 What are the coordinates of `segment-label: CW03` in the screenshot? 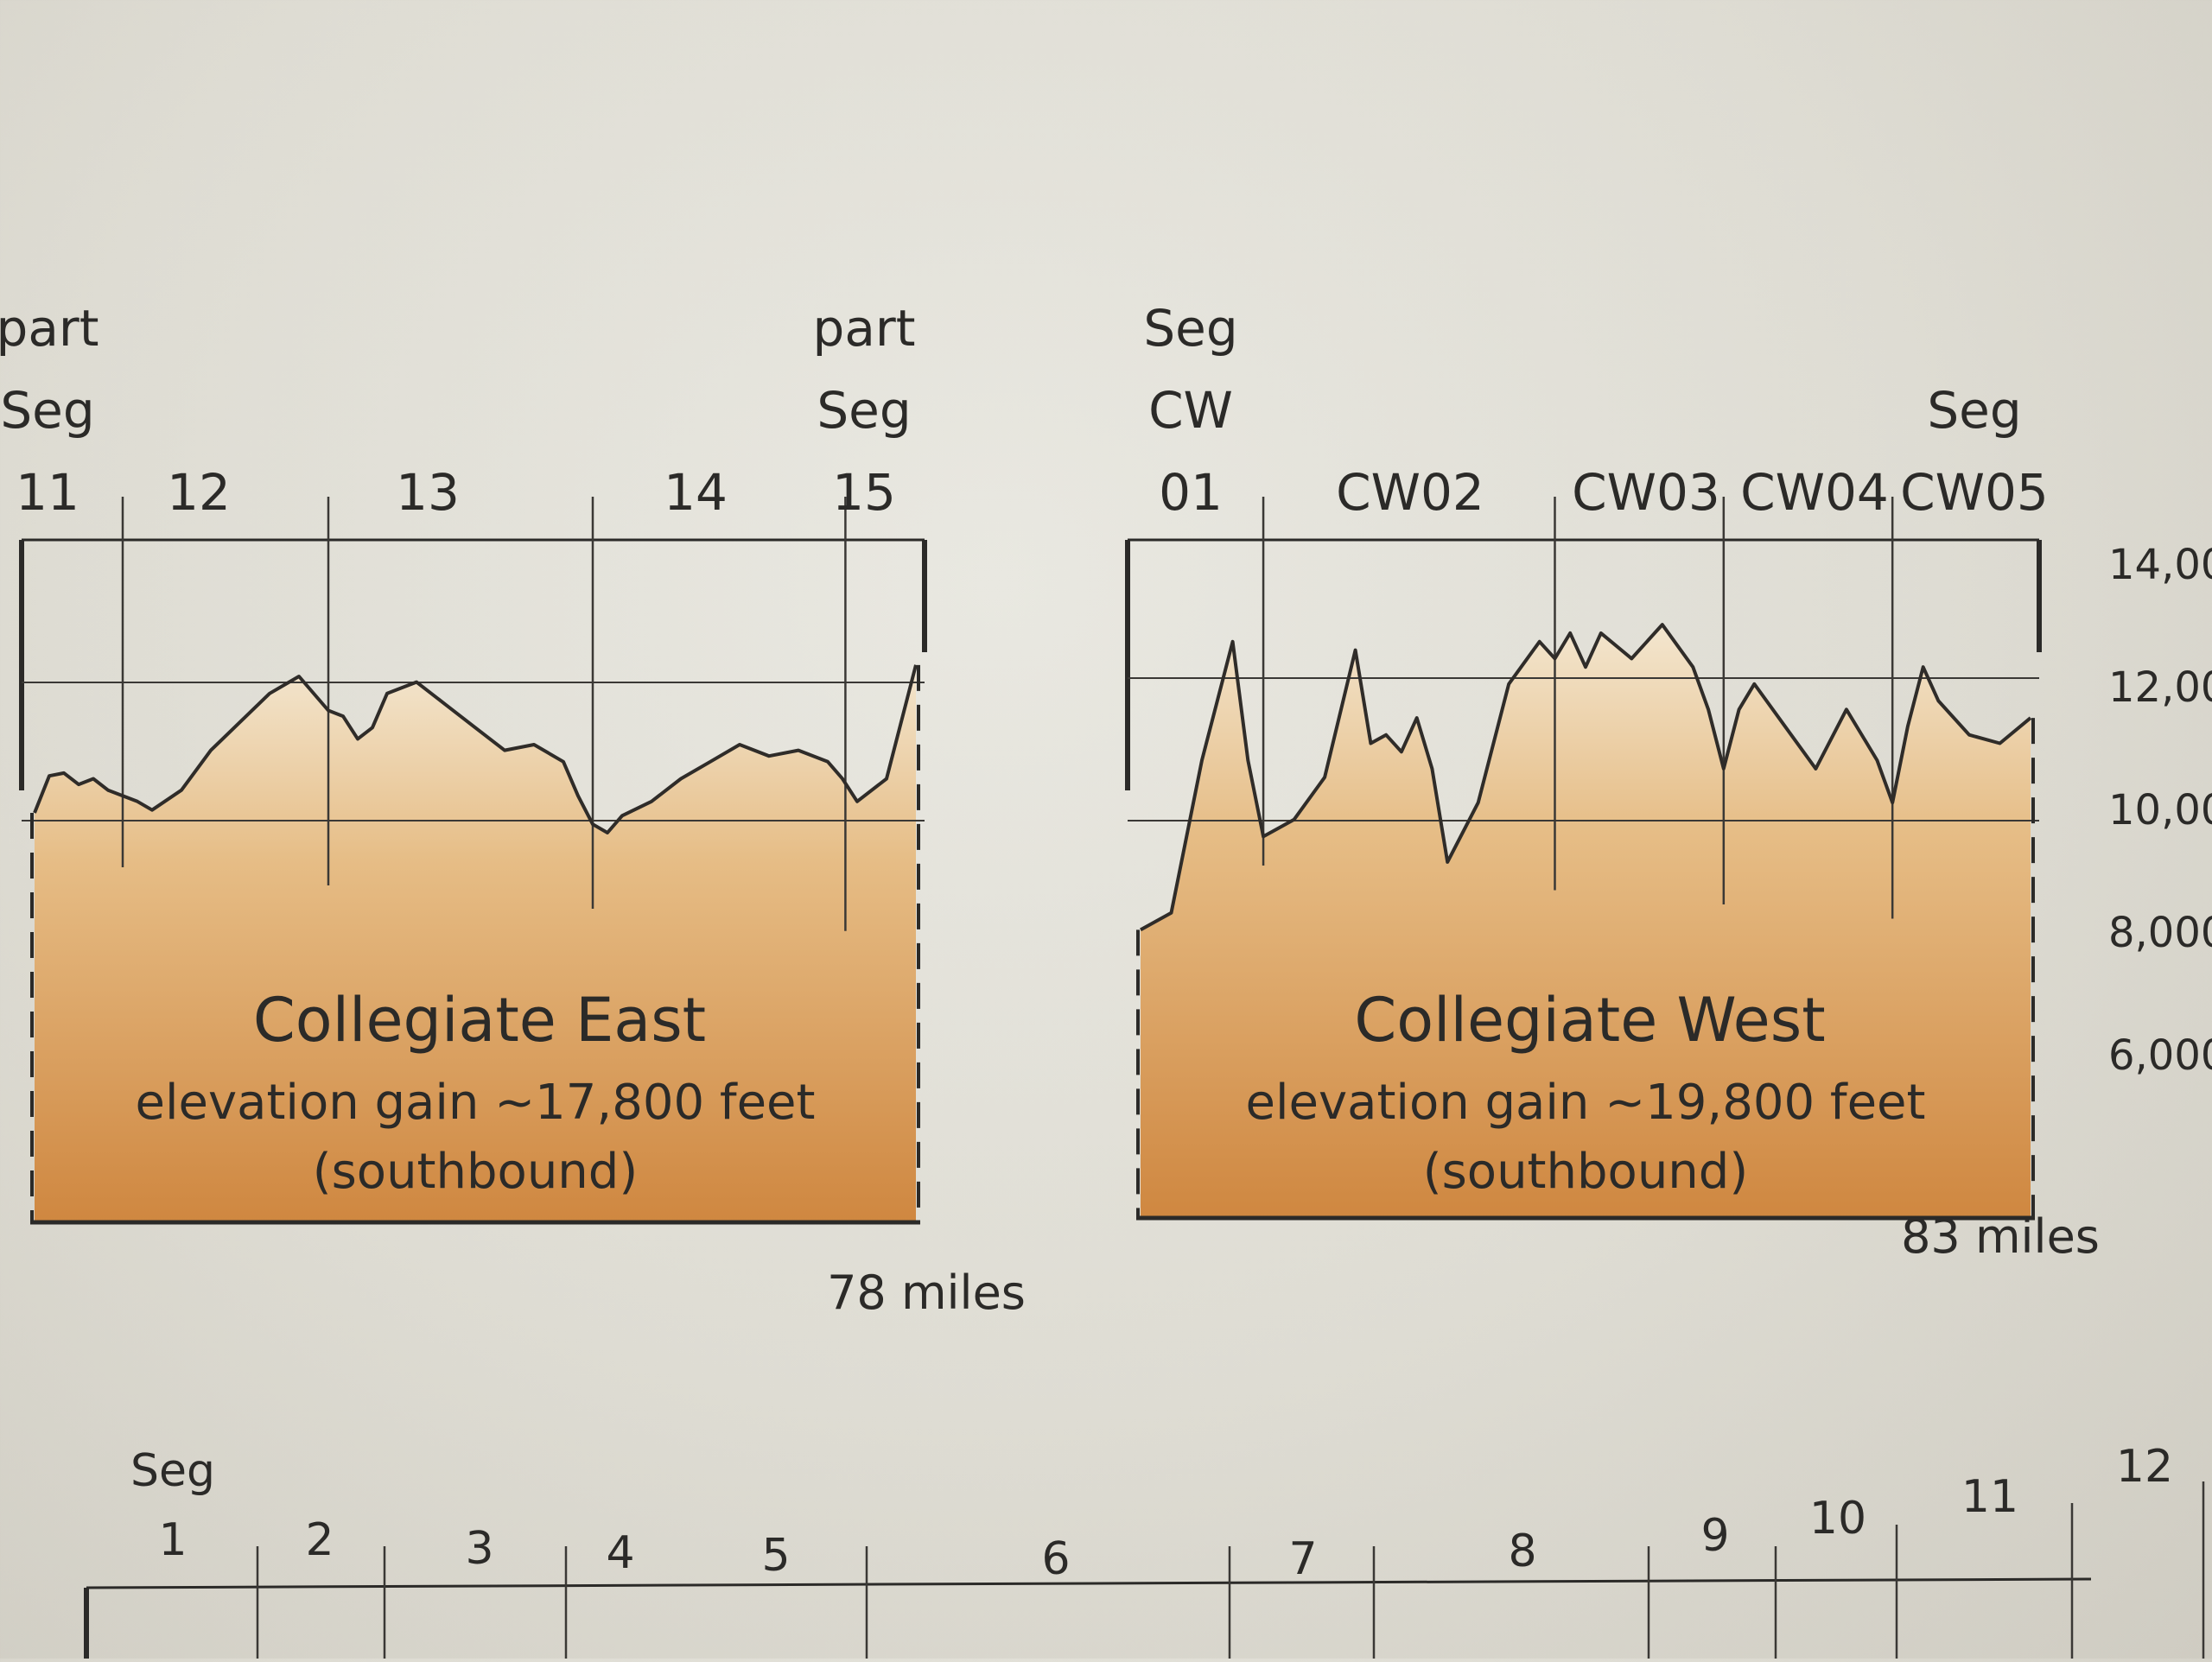 It's located at (1646, 492).